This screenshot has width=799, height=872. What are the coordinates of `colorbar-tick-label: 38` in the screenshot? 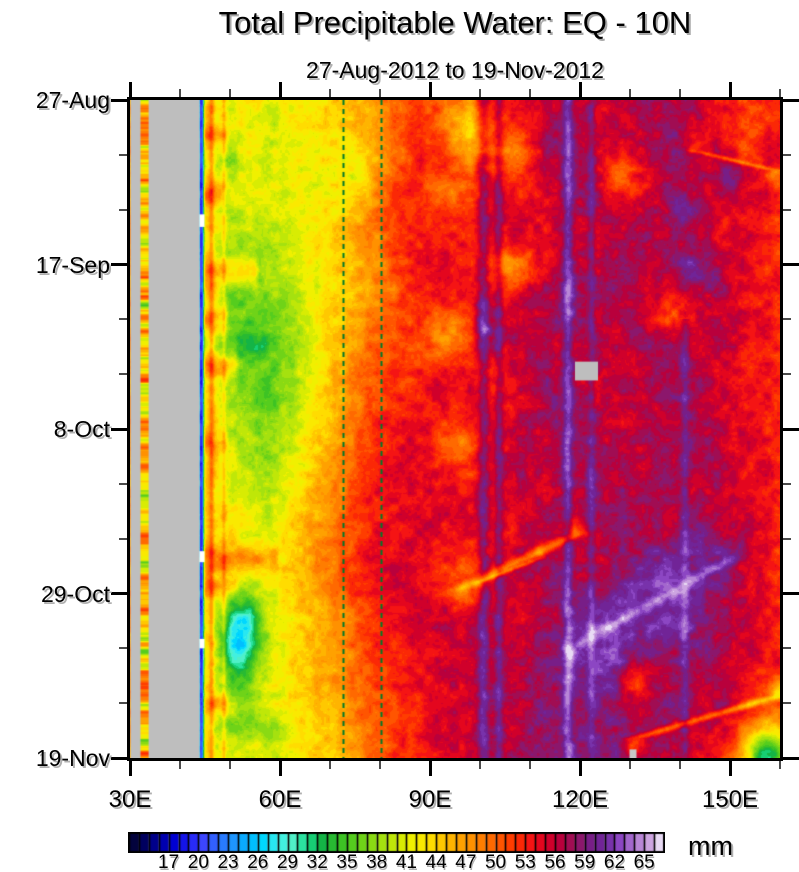 It's located at (377, 862).